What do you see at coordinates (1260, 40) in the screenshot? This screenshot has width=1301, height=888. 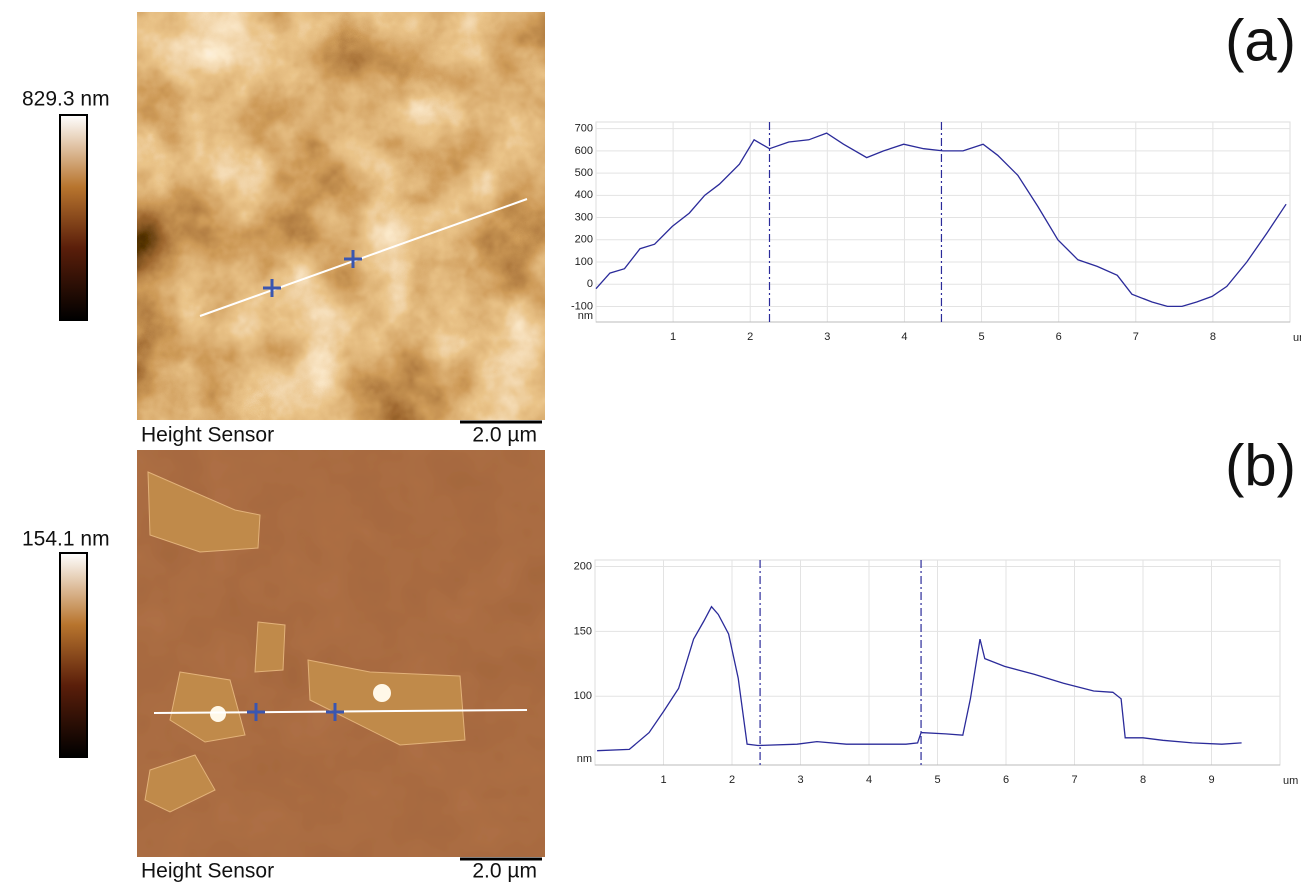 I see `panel-label: (a)` at bounding box center [1260, 40].